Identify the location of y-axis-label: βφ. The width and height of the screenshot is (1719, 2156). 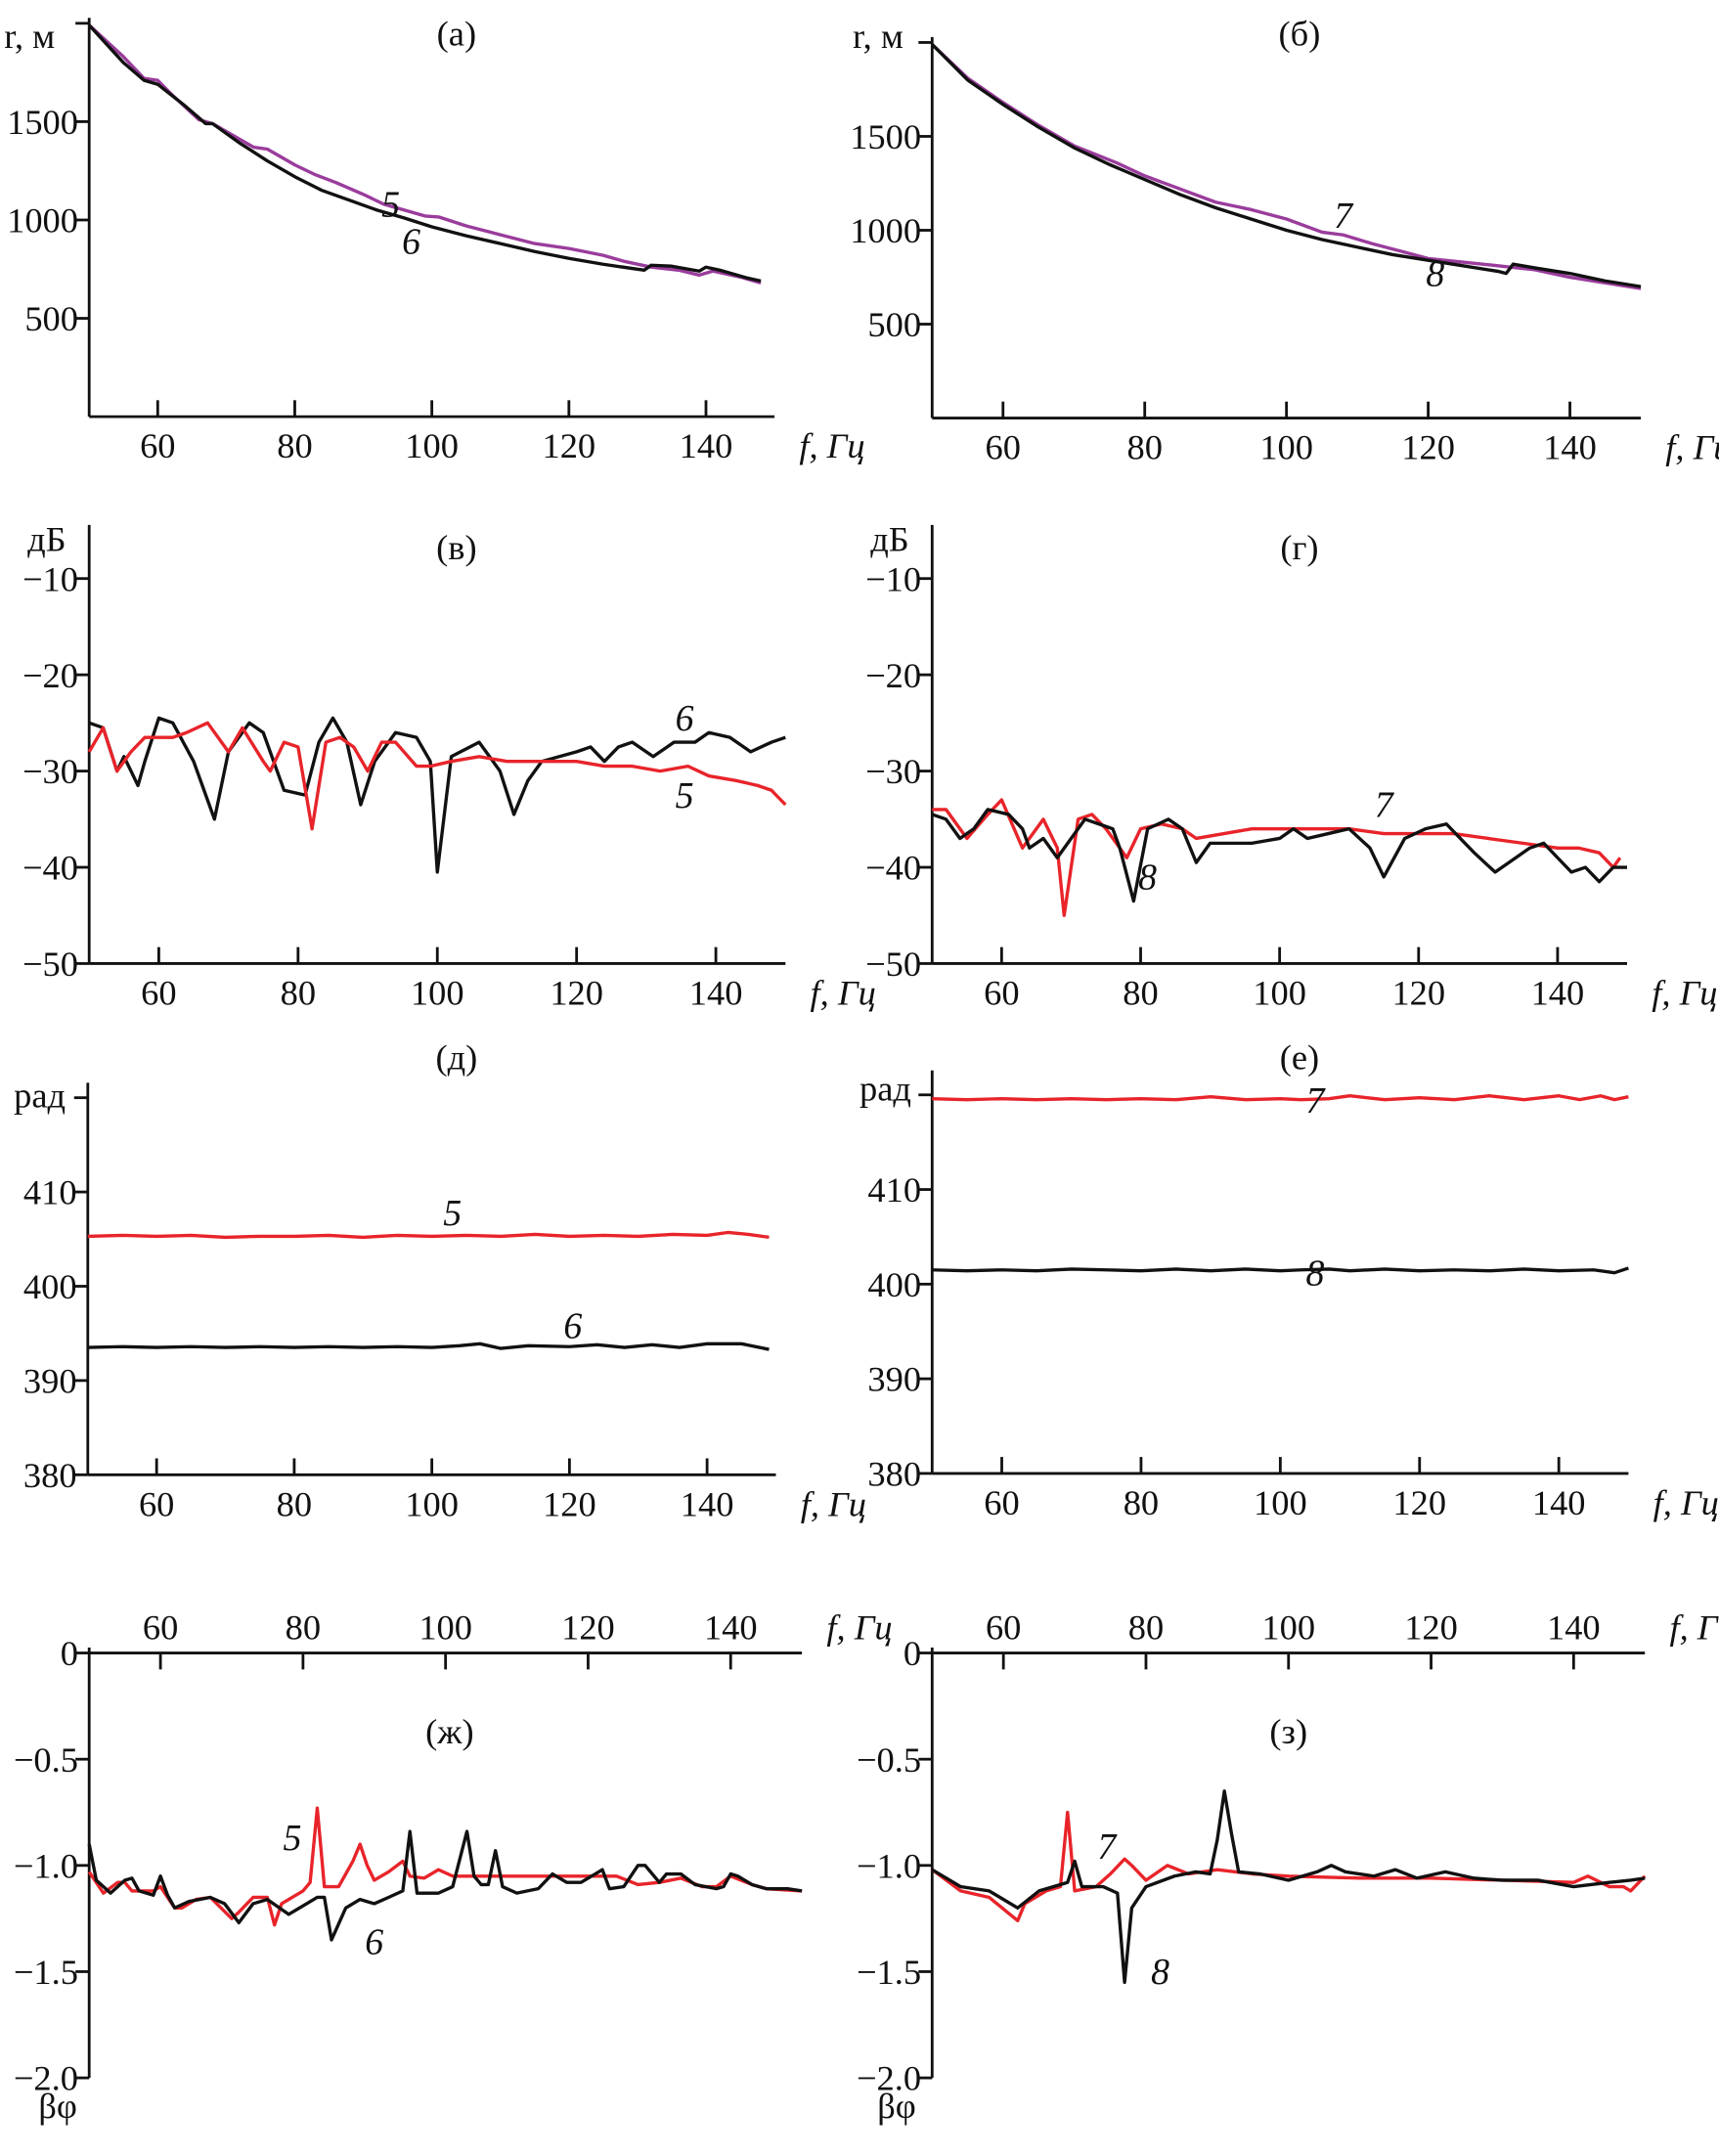
(896, 2106).